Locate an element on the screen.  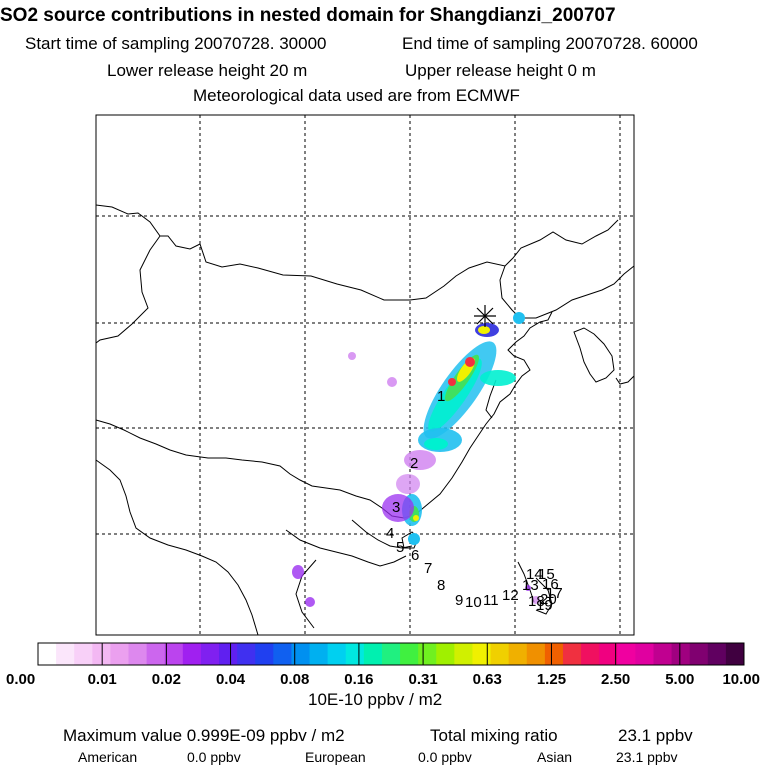
colorbar-cells is located at coordinates (391, 654).